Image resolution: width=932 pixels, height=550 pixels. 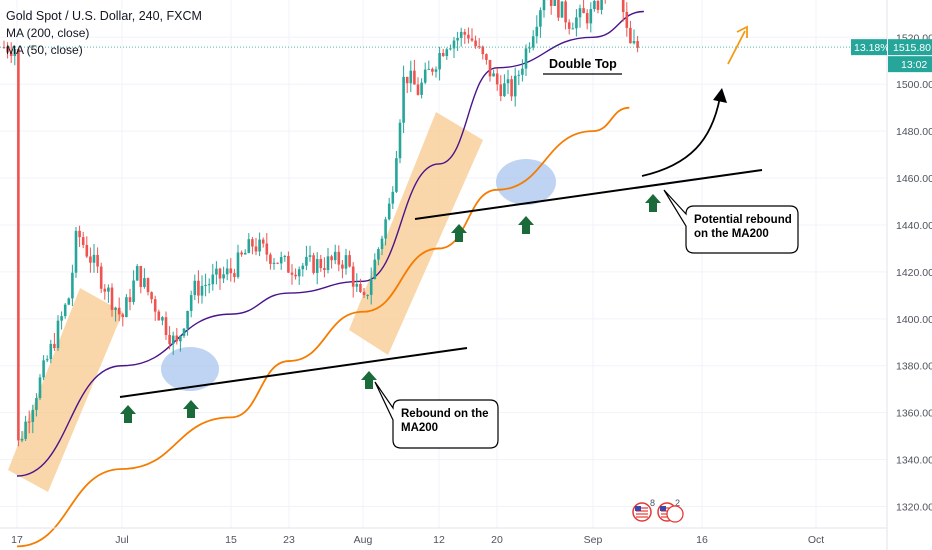 I want to click on callout-rebound-box, so click(x=436, y=415).